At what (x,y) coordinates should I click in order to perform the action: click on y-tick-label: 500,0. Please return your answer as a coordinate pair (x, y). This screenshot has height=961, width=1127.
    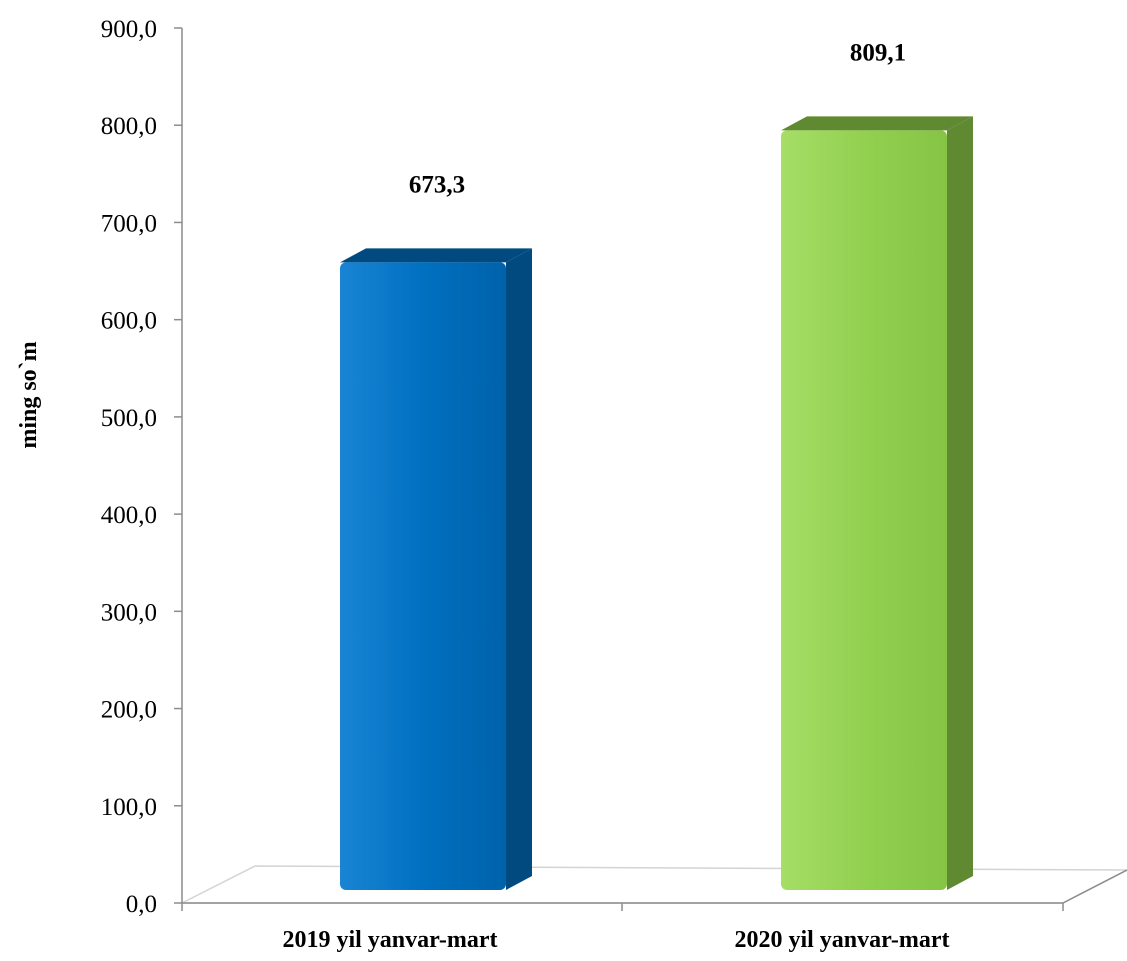
    Looking at the image, I should click on (129, 418).